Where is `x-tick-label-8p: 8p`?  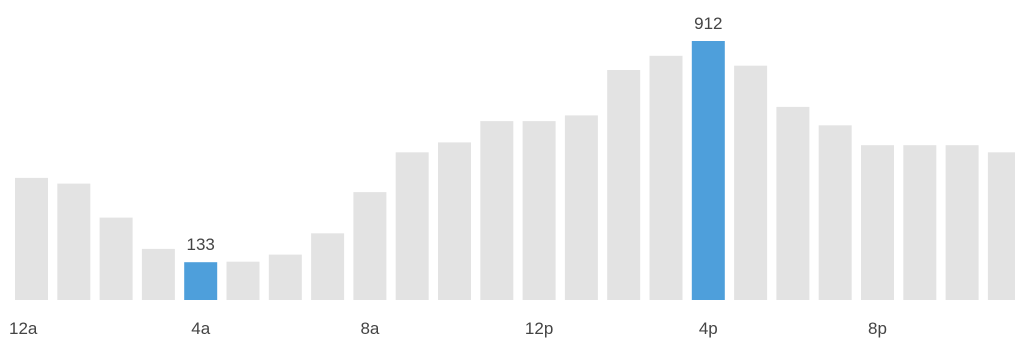
x-tick-label-8p: 8p is located at coordinates (877, 328).